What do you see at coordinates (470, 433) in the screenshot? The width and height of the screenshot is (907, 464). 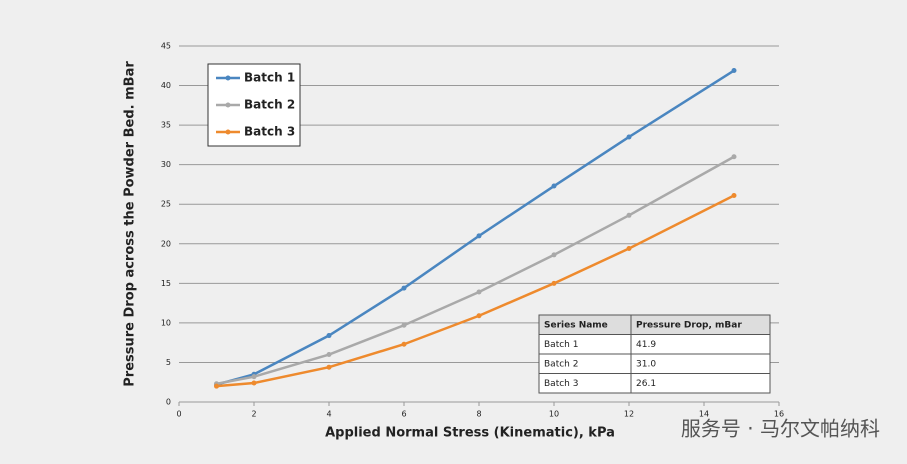 I see `x-axis-label: Applied Normal Stress (Kinematic), kPa` at bounding box center [470, 433].